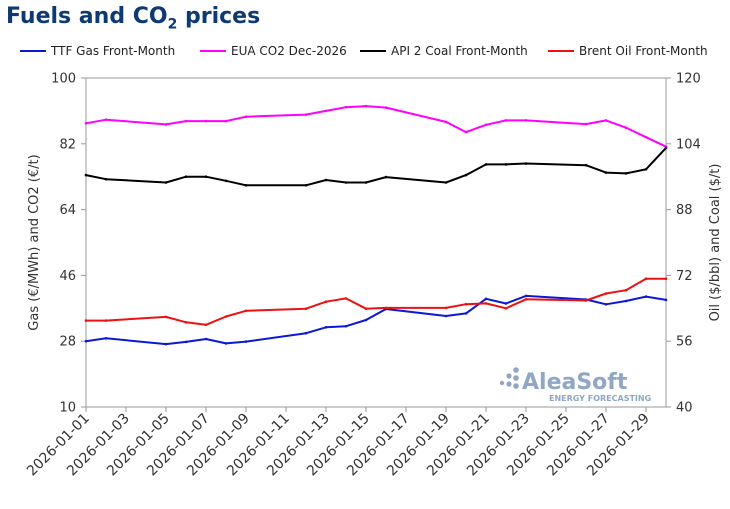  What do you see at coordinates (67, 408) in the screenshot?
I see `y-left-tick-label: 10` at bounding box center [67, 408].